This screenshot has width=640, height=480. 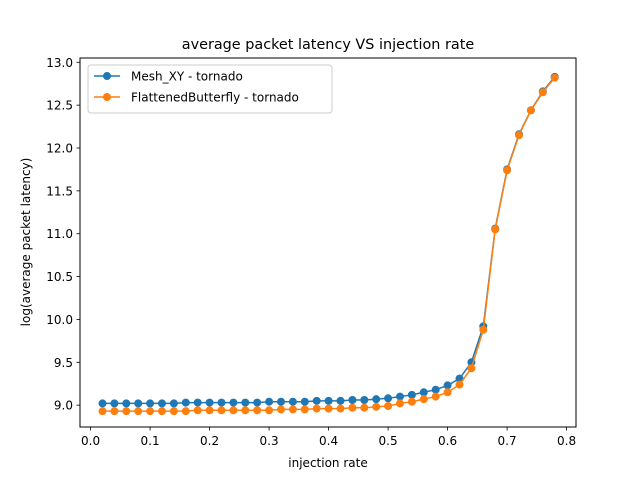 What do you see at coordinates (209, 441) in the screenshot?
I see `x-tick-label: 0.2` at bounding box center [209, 441].